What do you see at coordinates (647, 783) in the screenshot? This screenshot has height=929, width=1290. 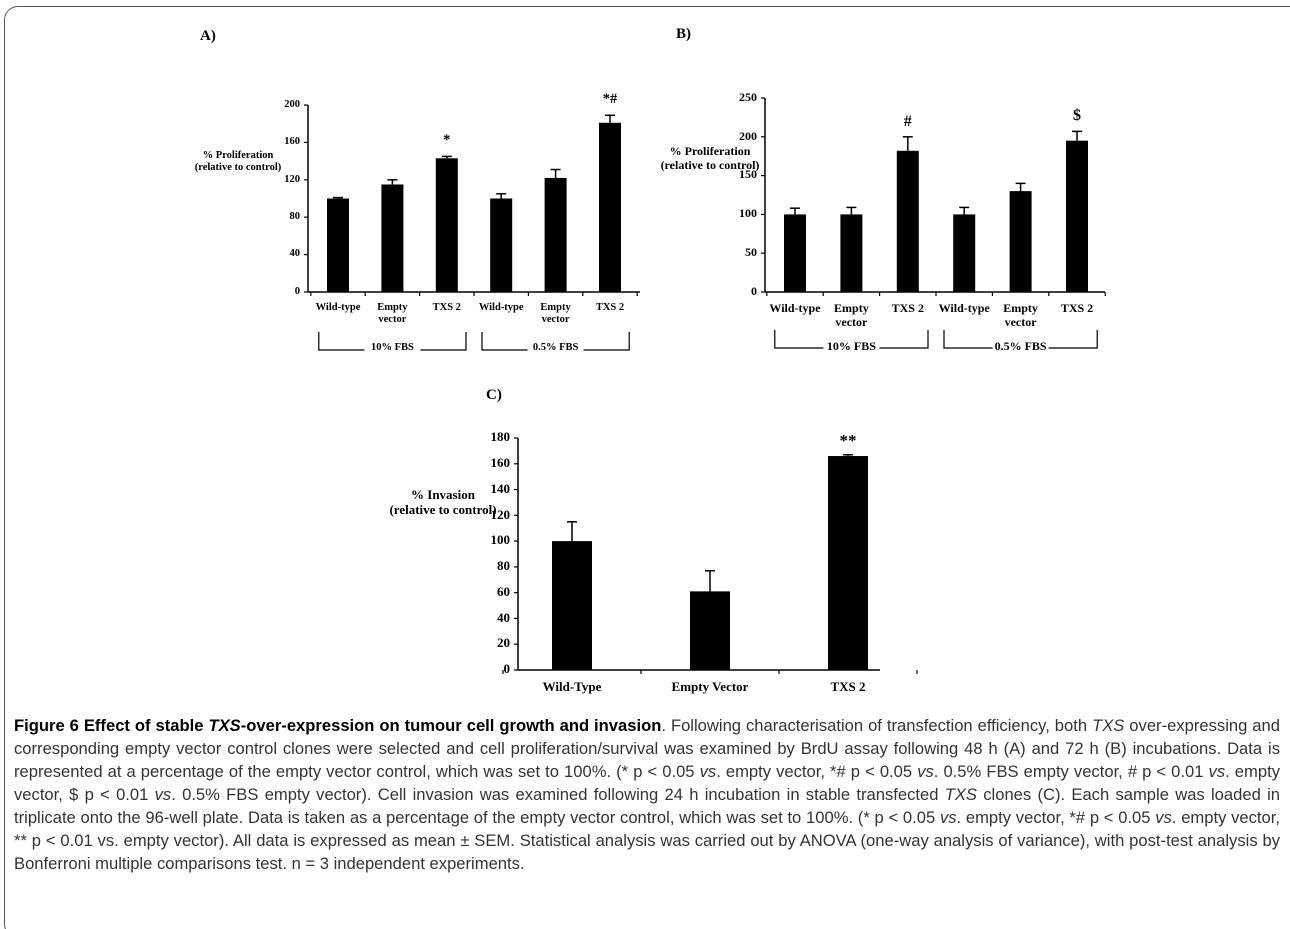 I see `caption-text: . empty vector, $ p < 0.01` at bounding box center [647, 783].